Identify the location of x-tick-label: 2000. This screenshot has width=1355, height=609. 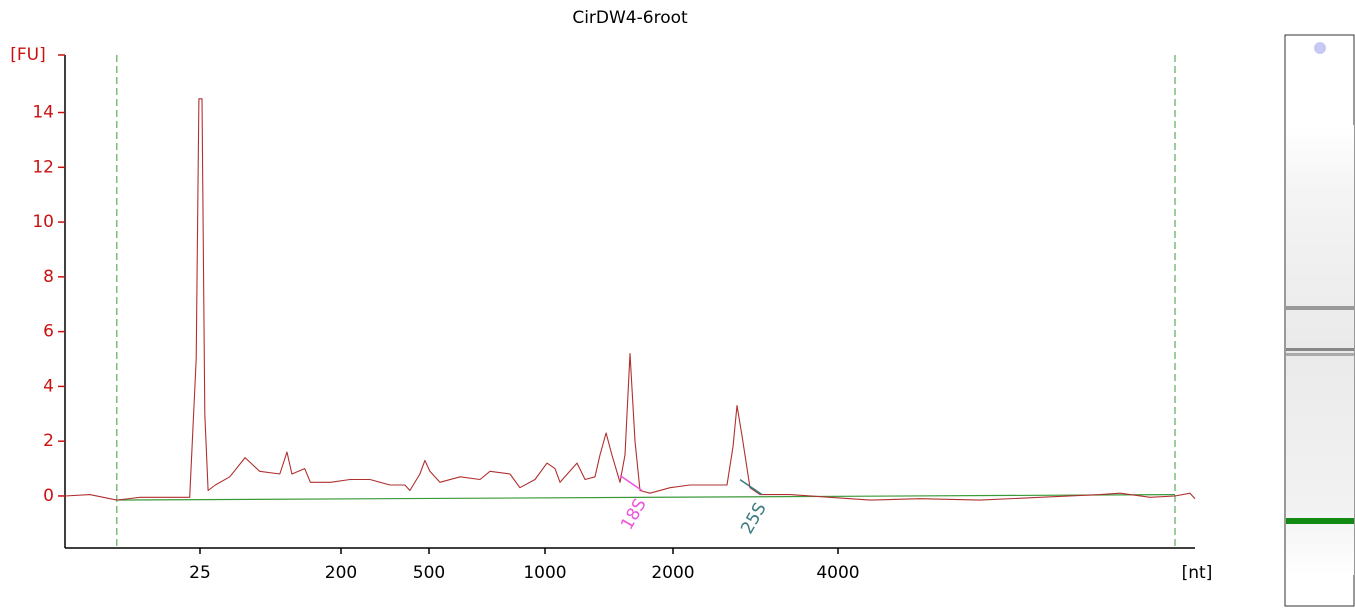
(672, 573).